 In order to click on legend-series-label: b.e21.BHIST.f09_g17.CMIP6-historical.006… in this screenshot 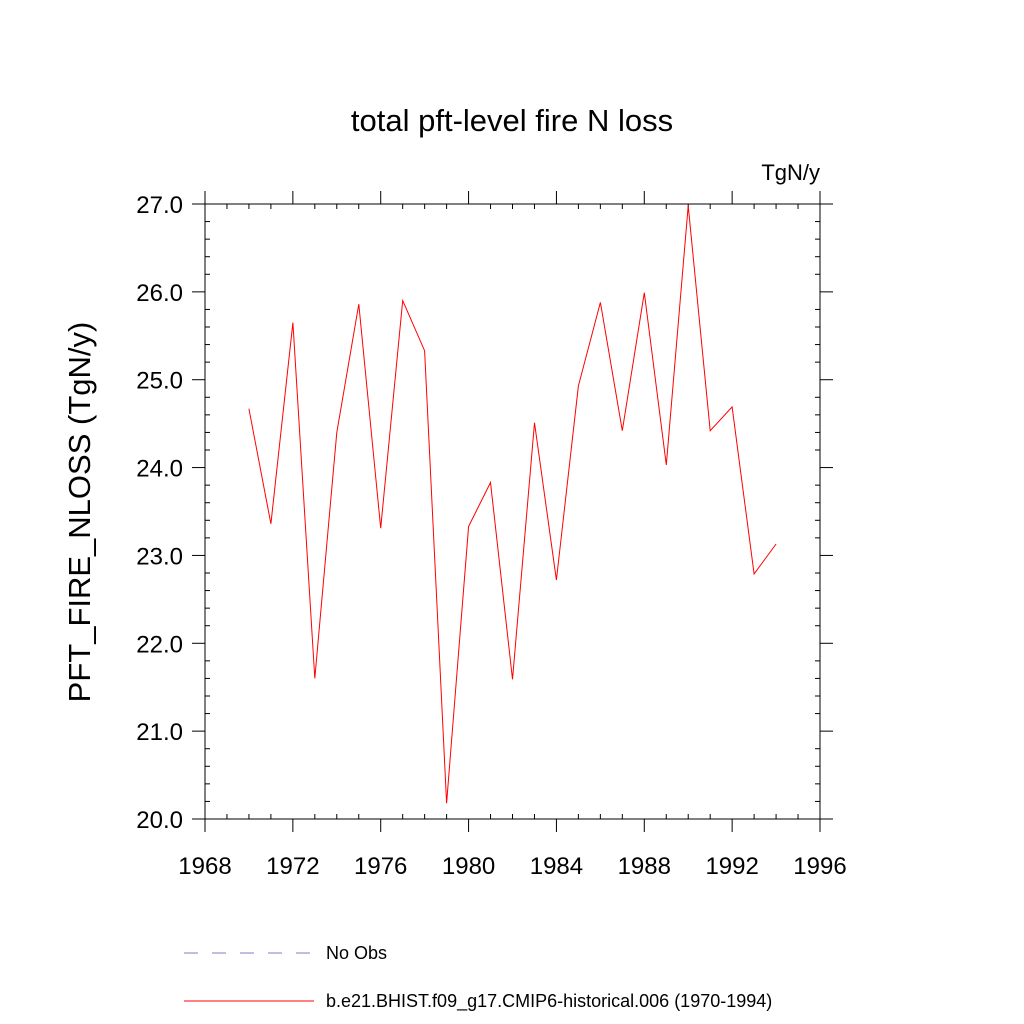, I will do `click(549, 1001)`.